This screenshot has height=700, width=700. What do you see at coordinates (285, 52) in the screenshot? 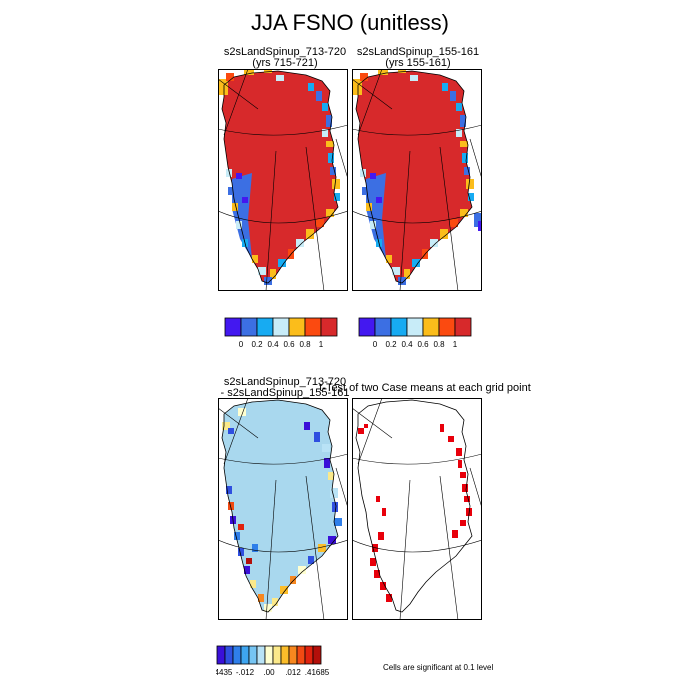
I see `panel-title-top-left-line1: s2sLandSpinup_713-720` at bounding box center [285, 52].